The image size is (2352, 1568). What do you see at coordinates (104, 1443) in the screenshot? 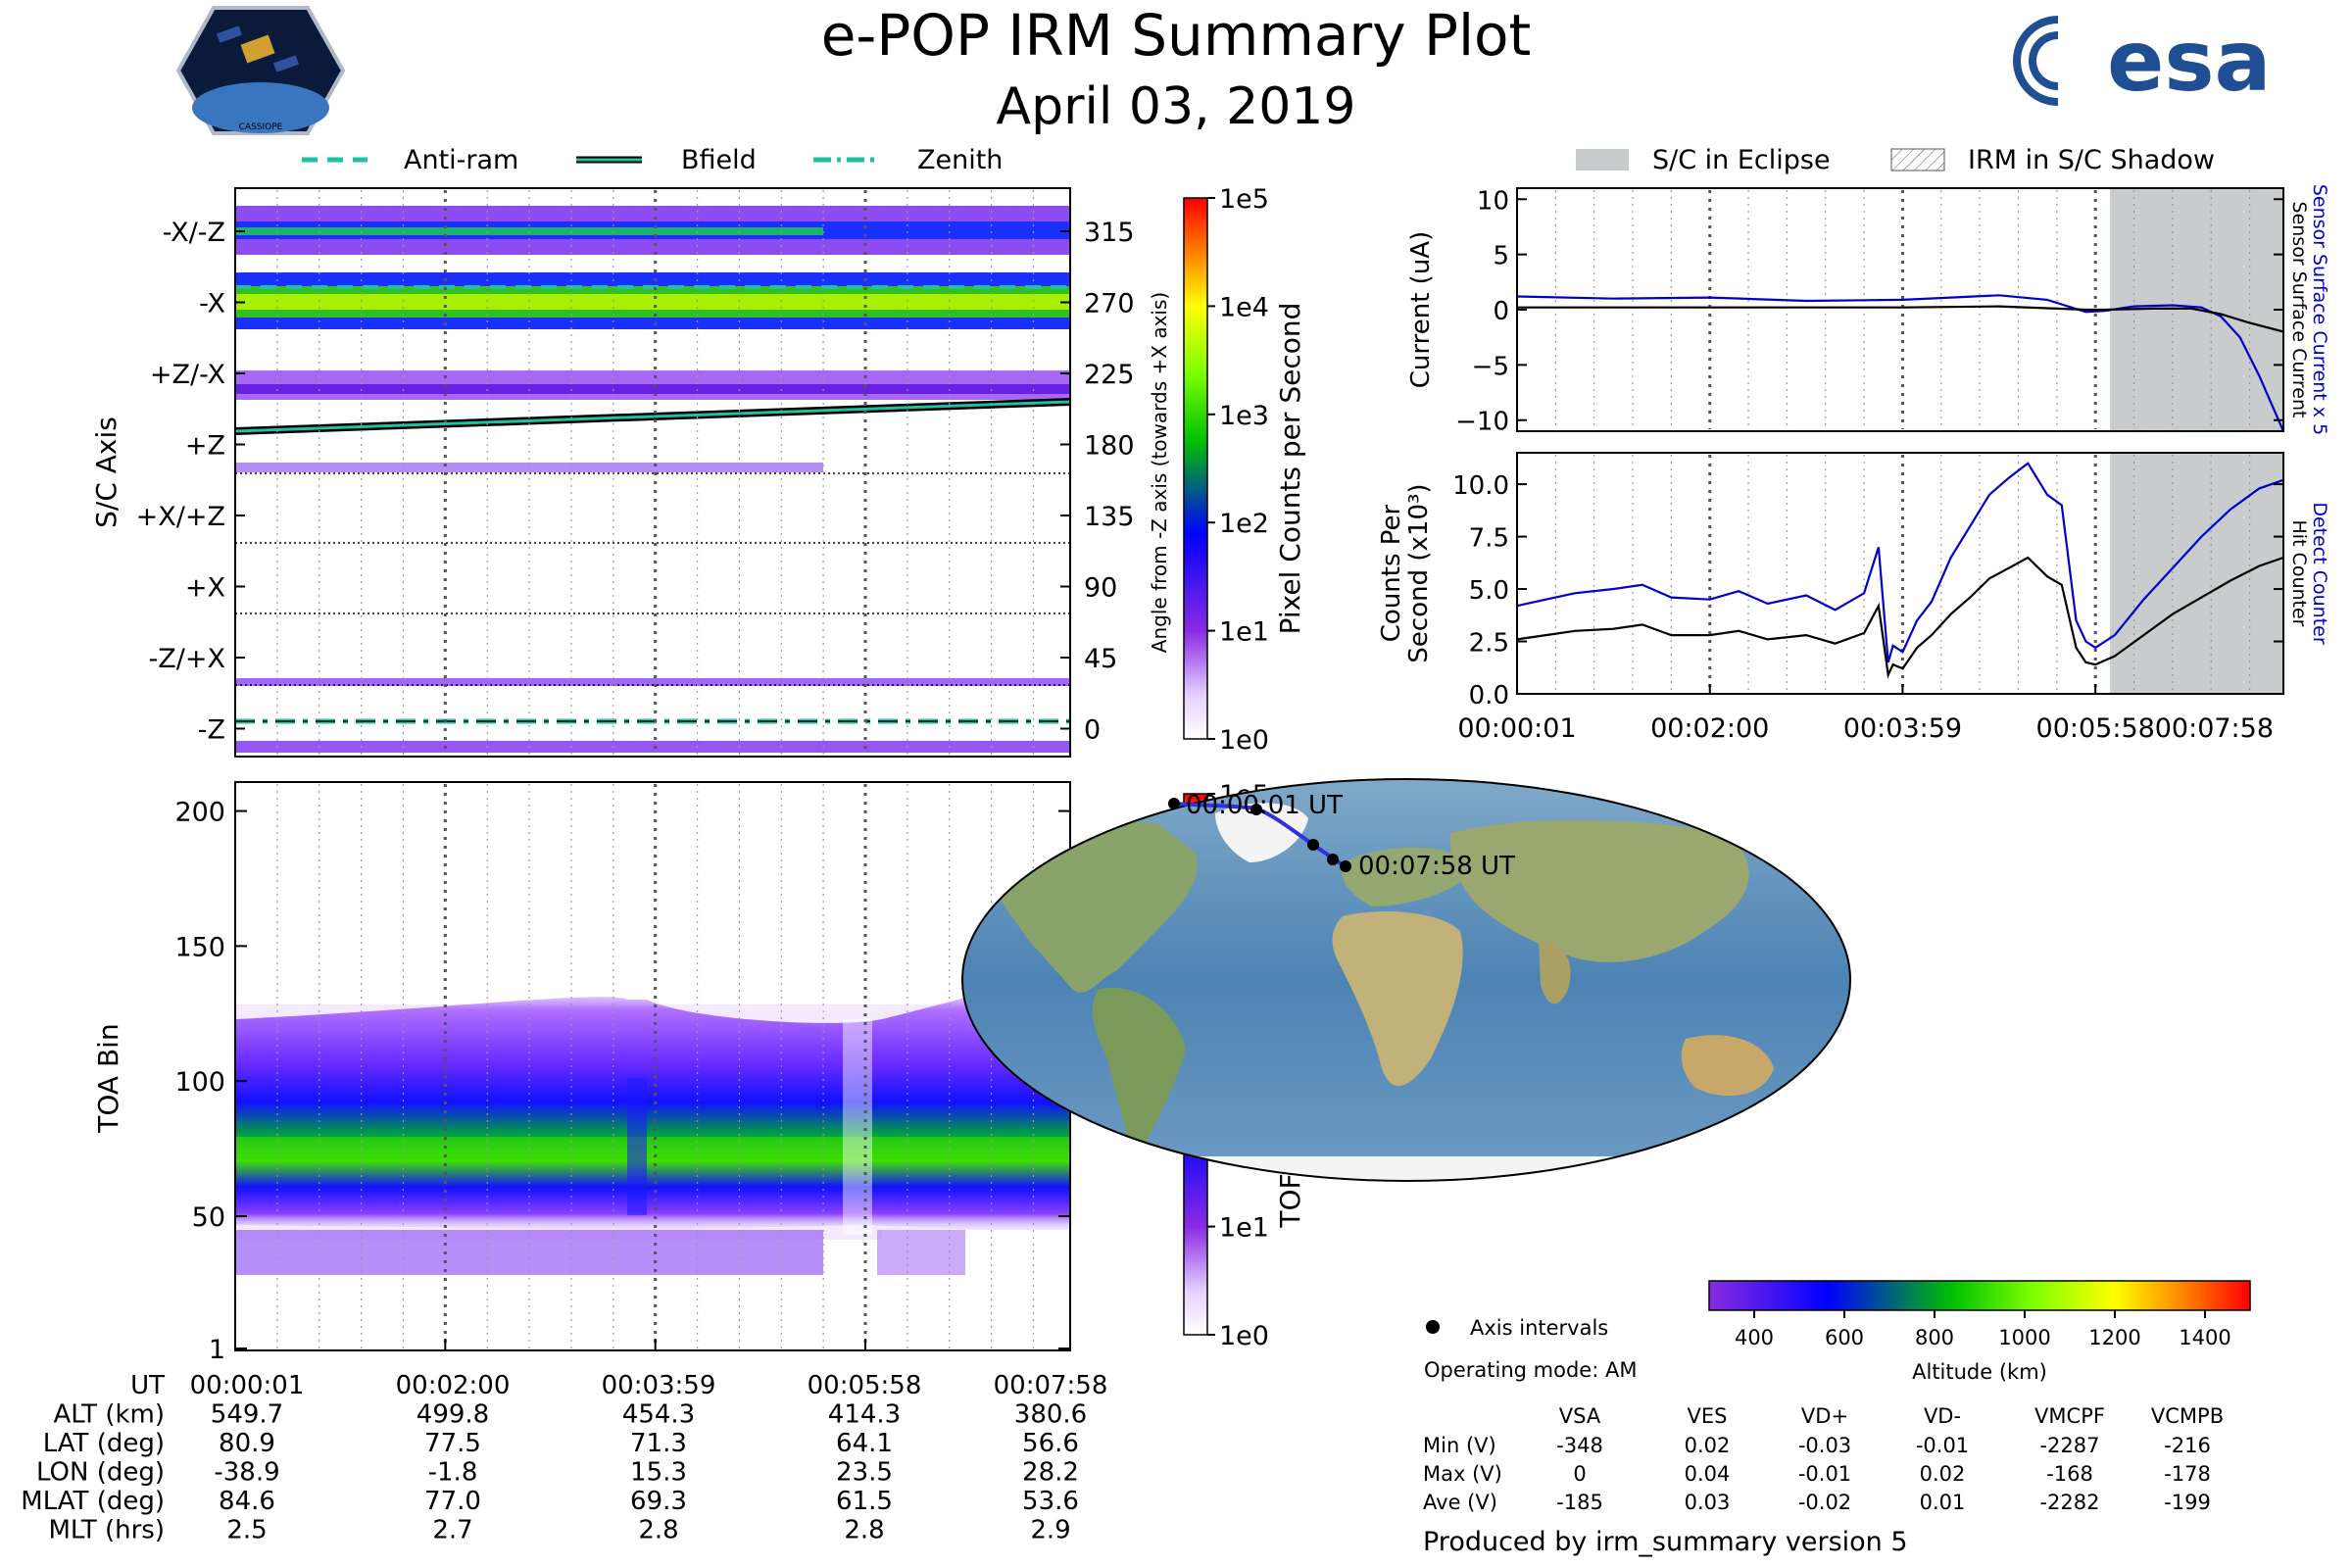
I see `param-row-label: LAT (deg)` at bounding box center [104, 1443].